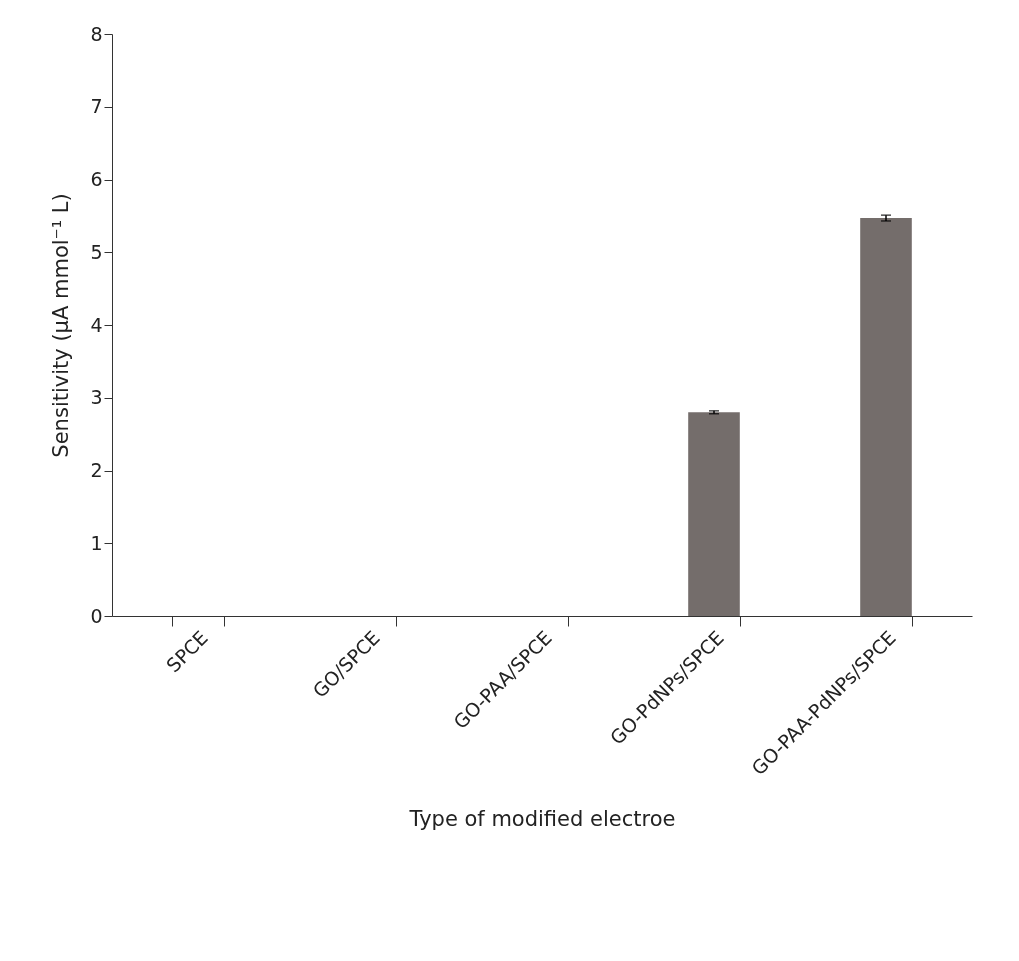 The width and height of the screenshot is (1019, 961). Describe the element at coordinates (542, 819) in the screenshot. I see `x-axis-title: Type of modified electroe` at that location.